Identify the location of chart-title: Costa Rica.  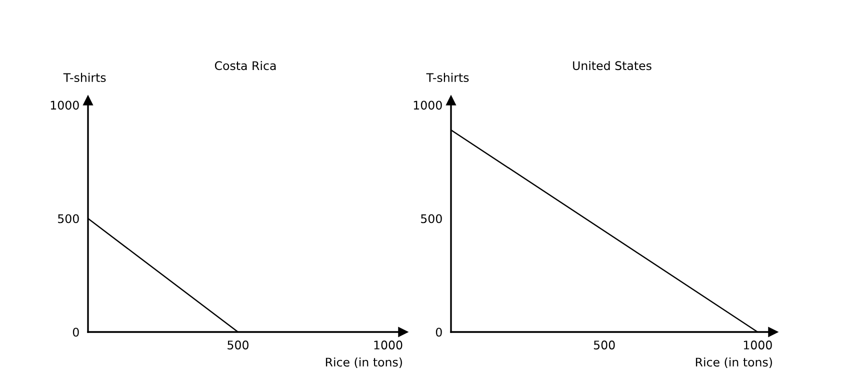
(245, 65).